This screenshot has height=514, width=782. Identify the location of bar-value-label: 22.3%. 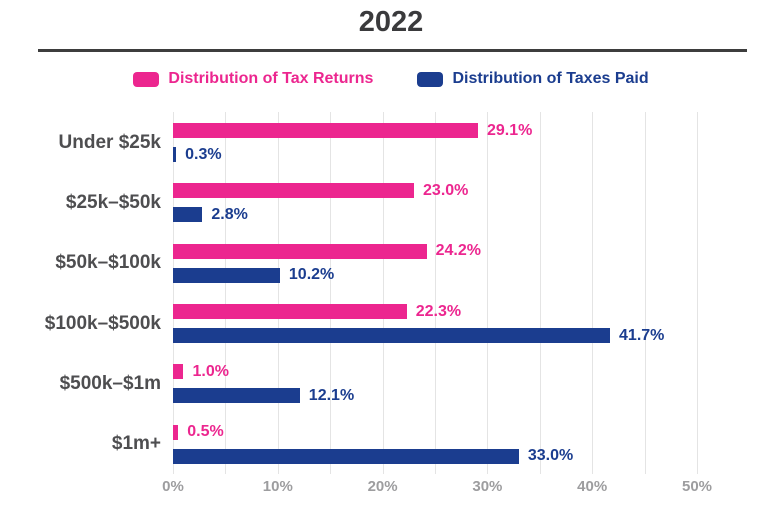
(438, 311).